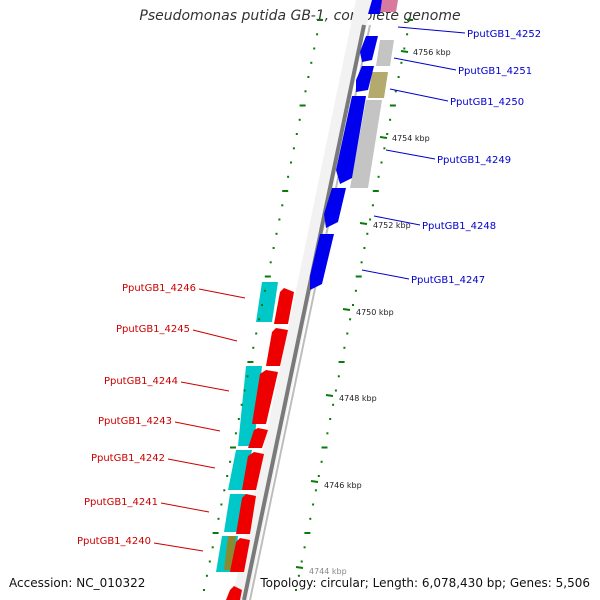 This screenshot has width=600, height=600. What do you see at coordinates (366, 144) in the screenshot?
I see `grey-feature` at bounding box center [366, 144].